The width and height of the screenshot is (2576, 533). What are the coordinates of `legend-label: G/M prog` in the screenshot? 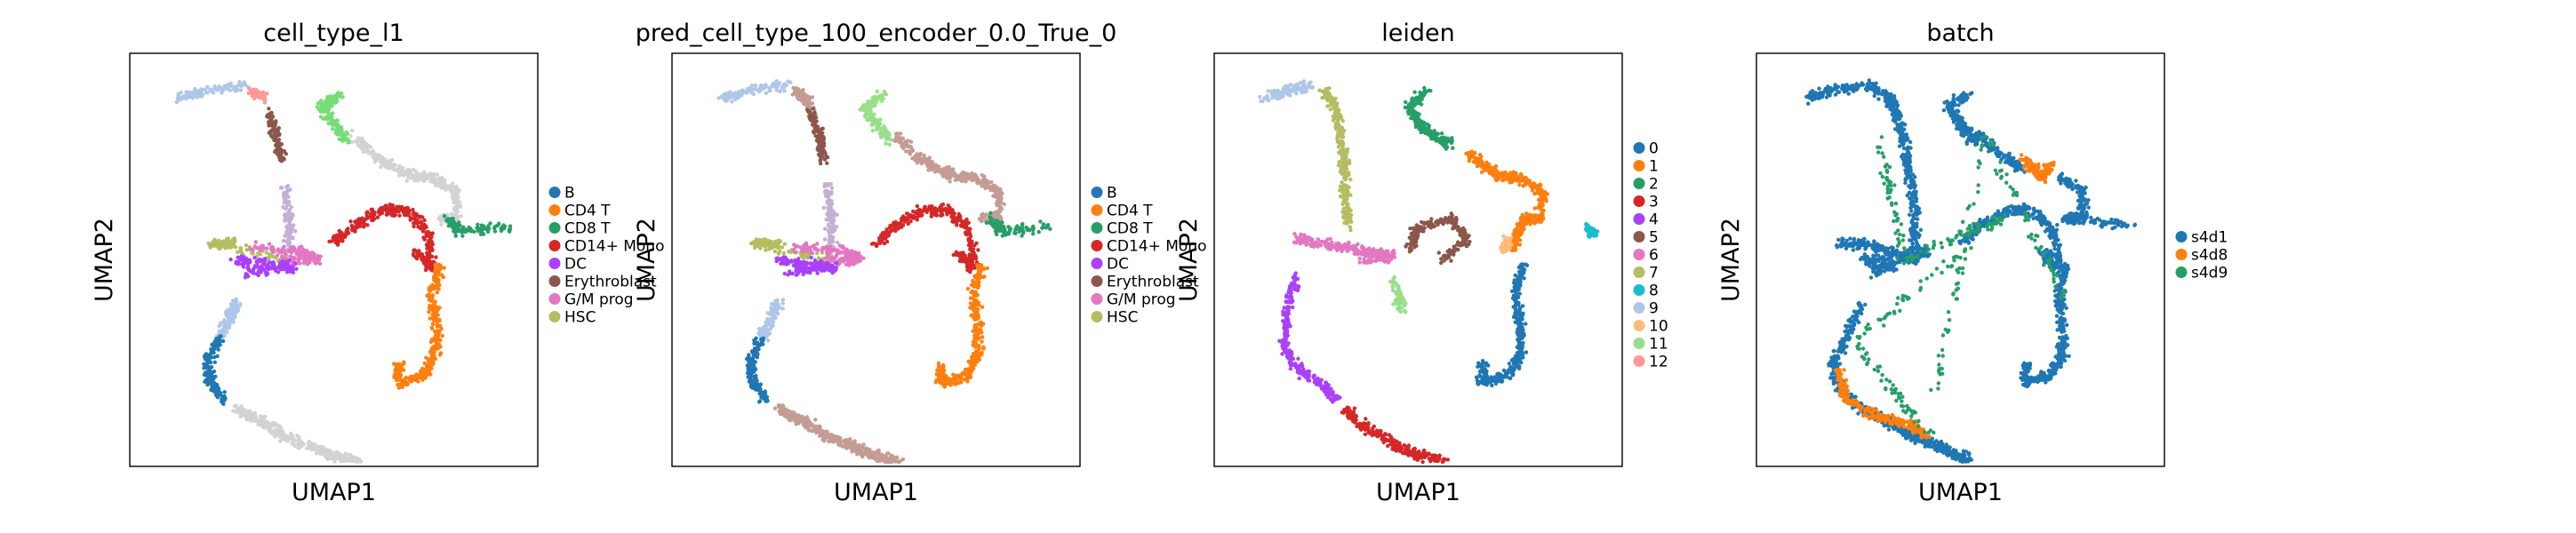 It's located at (599, 300).